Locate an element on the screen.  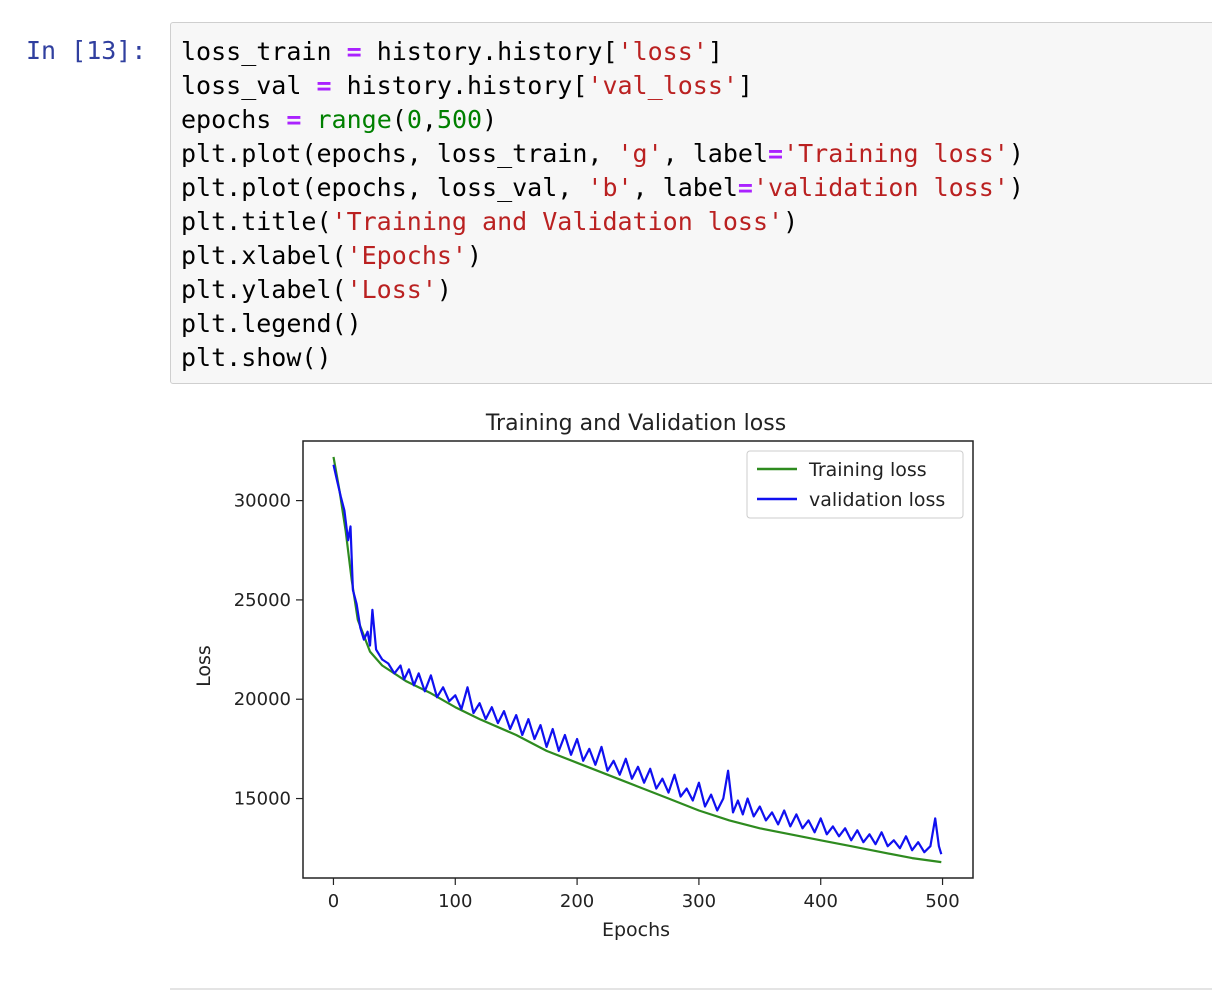
code-token: range is located at coordinates (354, 119).